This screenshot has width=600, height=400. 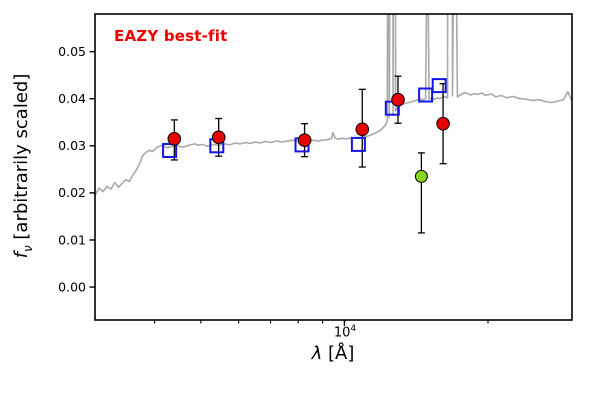 I want to click on ytick-label: 0.03, so click(x=72, y=145).